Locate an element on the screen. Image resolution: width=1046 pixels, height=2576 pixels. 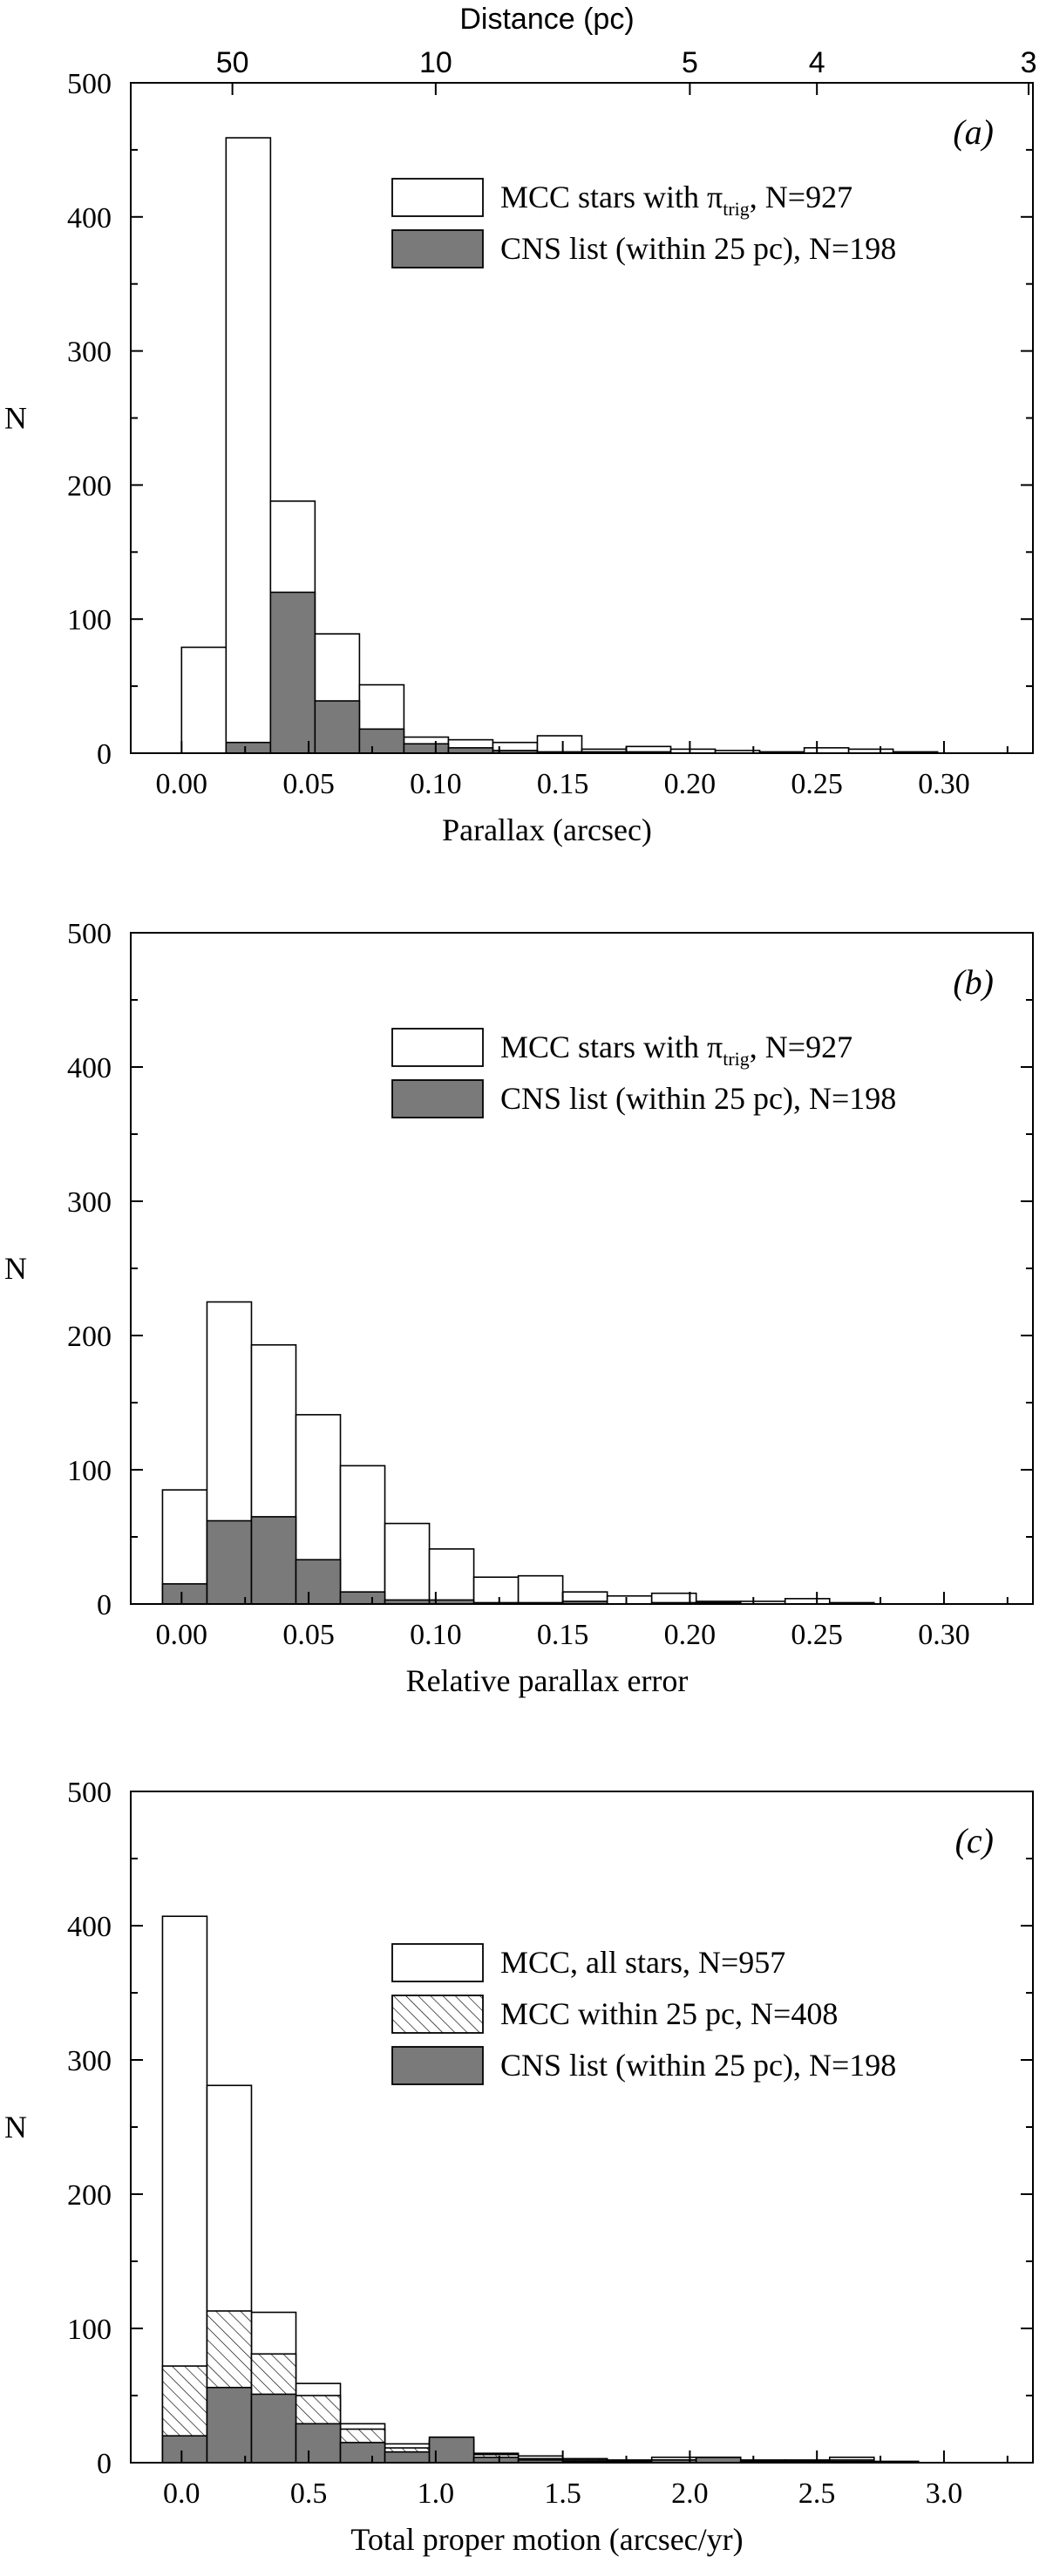
top-tick-label: 50 is located at coordinates (232, 62).